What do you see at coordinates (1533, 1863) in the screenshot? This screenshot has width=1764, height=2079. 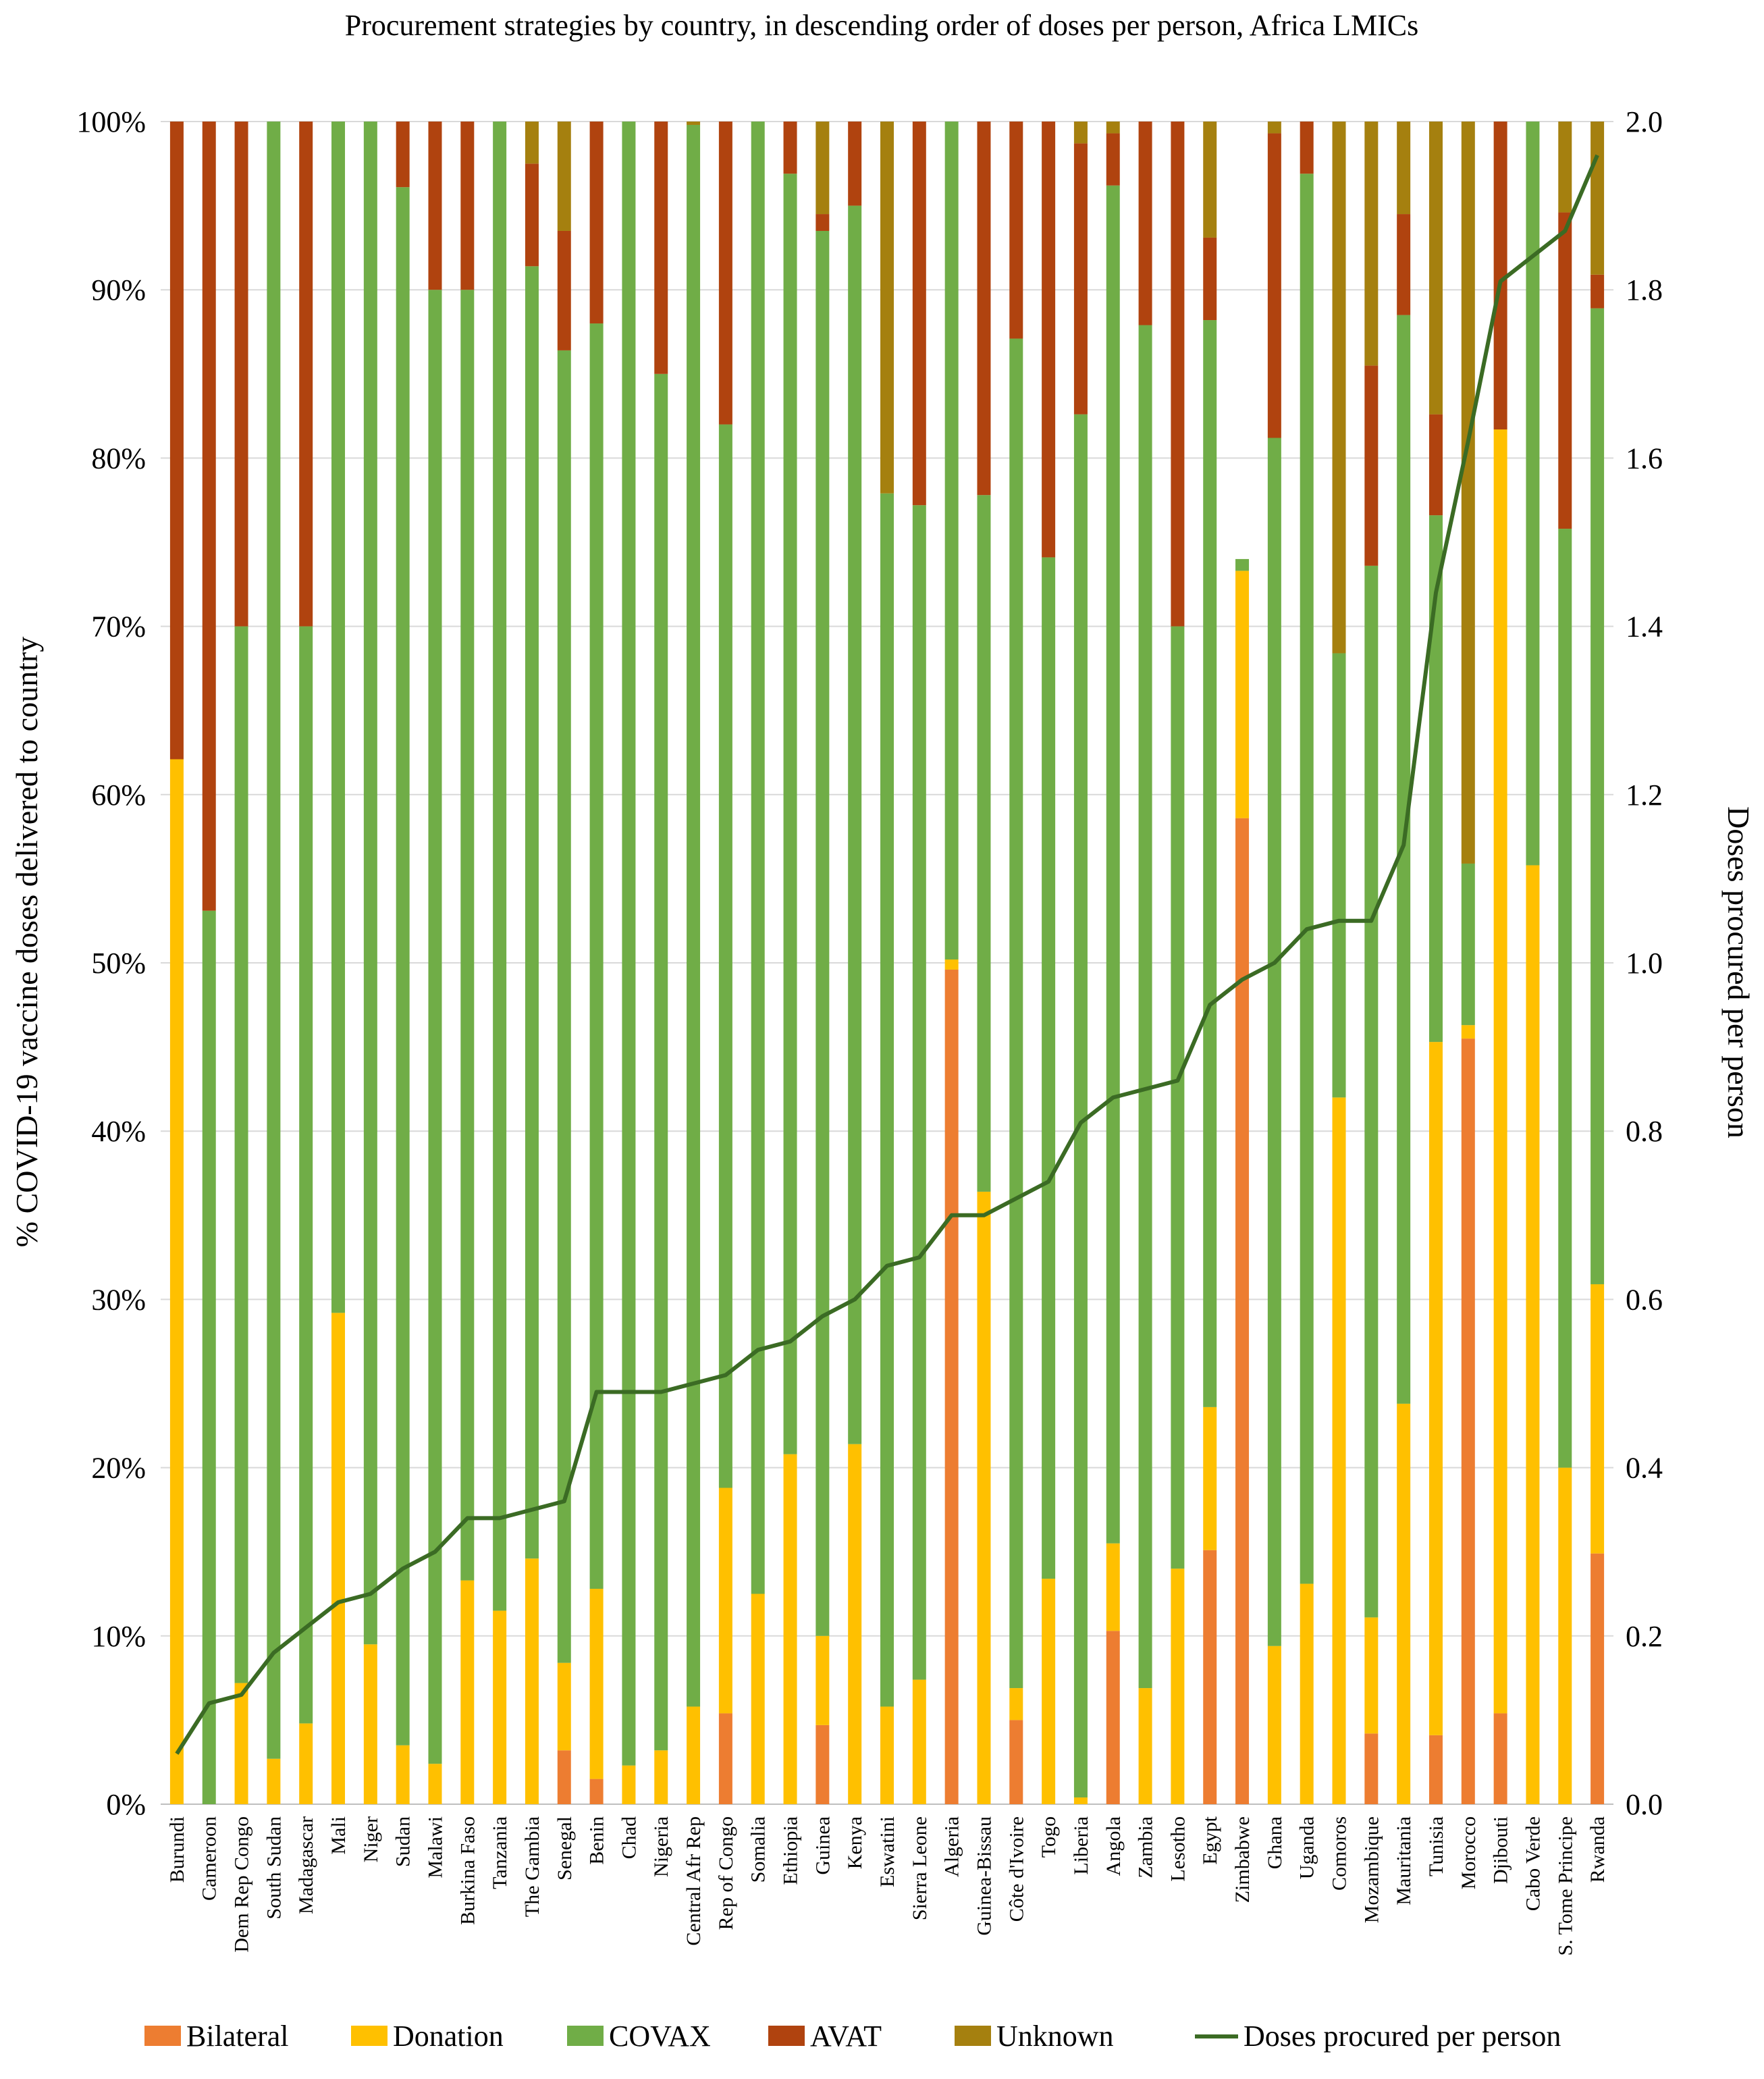 I see `x-tick-label: Cabo Verde` at bounding box center [1533, 1863].